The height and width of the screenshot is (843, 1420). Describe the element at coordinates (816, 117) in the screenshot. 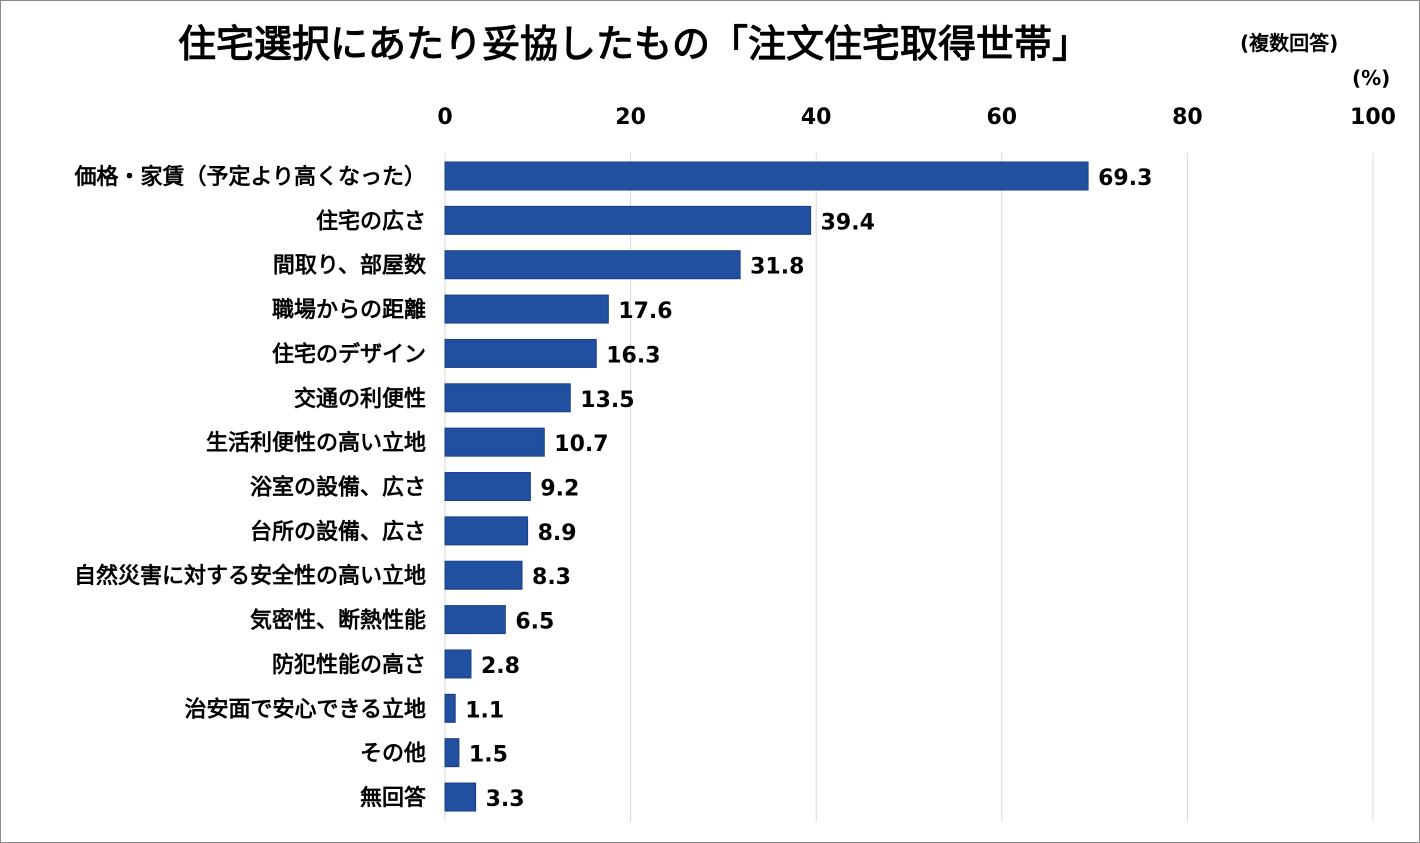

I see `x-tick-label: 40` at that location.